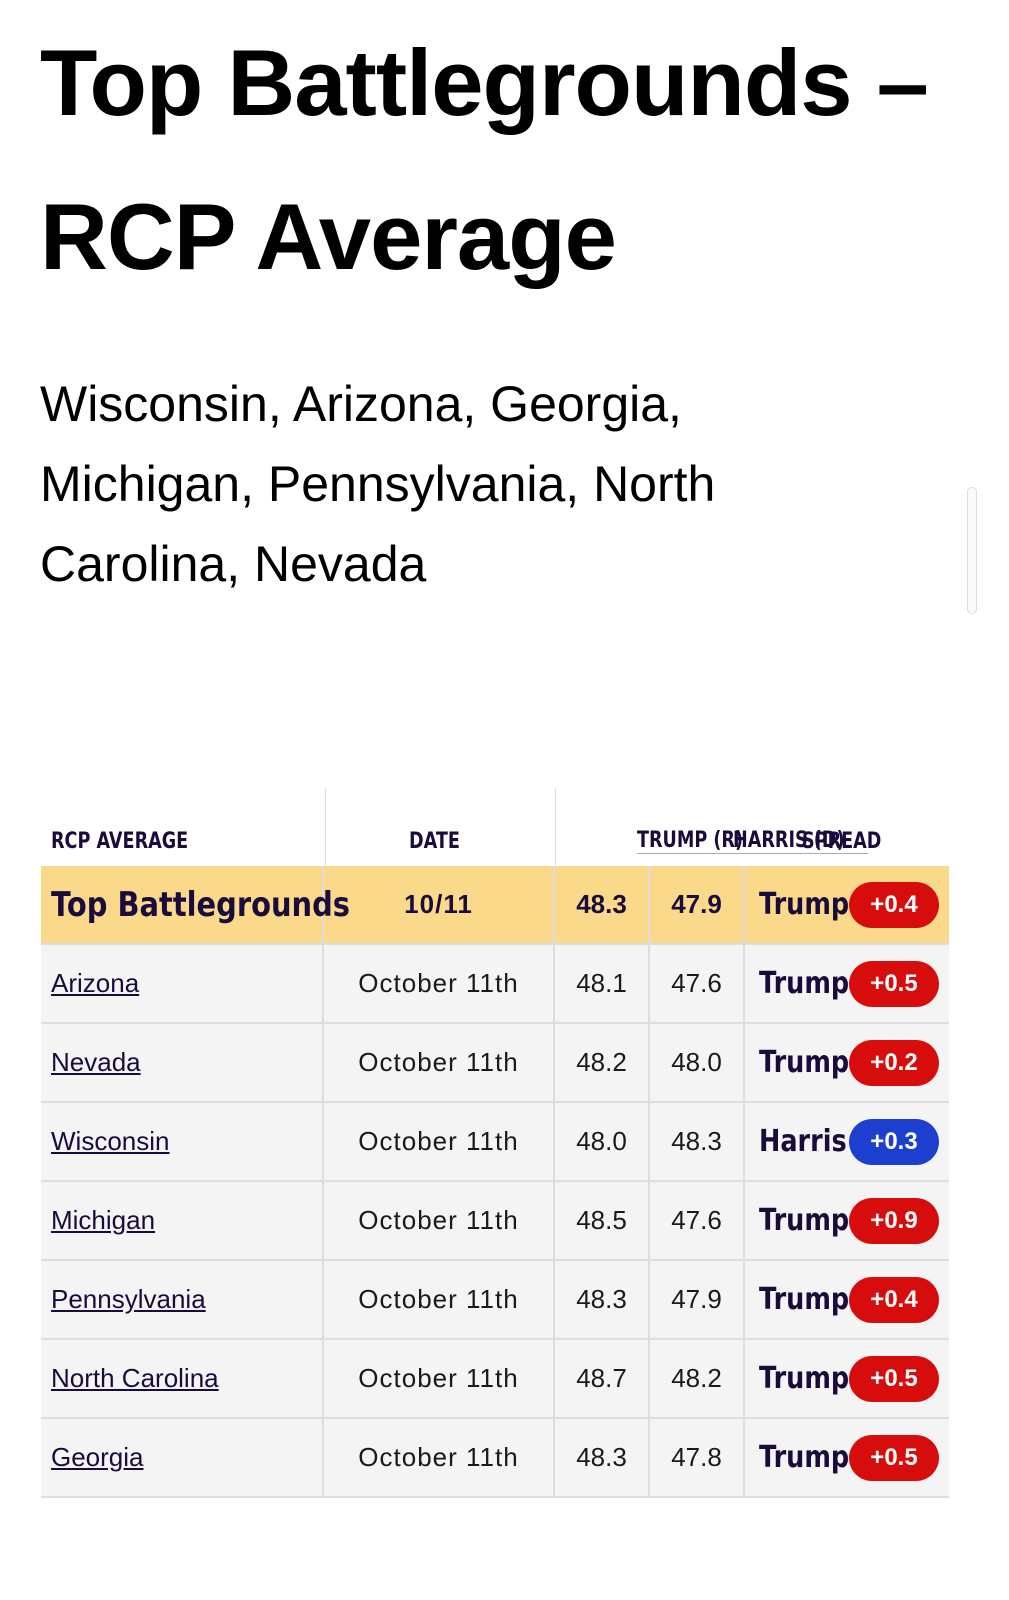 This screenshot has width=1009, height=1600. I want to click on state-link: Nevada, so click(96, 1062).